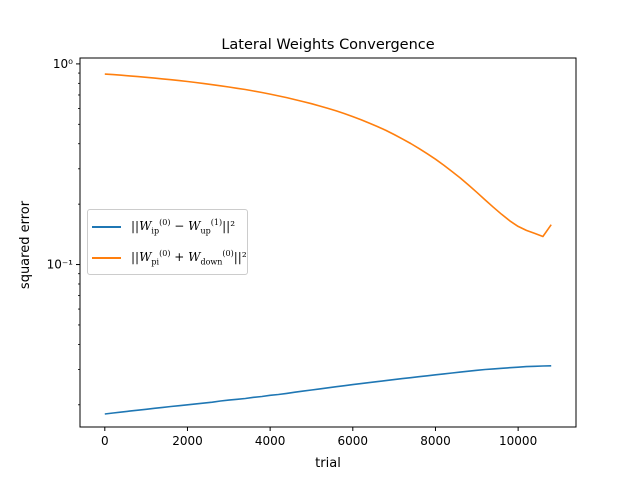 The height and width of the screenshot is (484, 640). I want to click on legend-item-orange: ||Wpi(0) + Wdown(0)||², so click(169, 258).